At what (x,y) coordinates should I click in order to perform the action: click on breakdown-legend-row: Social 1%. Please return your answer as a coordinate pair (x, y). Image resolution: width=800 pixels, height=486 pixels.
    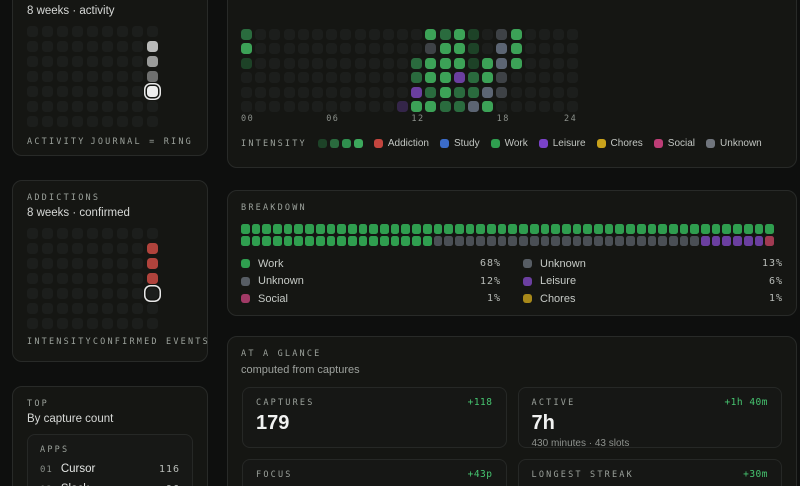
    Looking at the image, I should click on (371, 299).